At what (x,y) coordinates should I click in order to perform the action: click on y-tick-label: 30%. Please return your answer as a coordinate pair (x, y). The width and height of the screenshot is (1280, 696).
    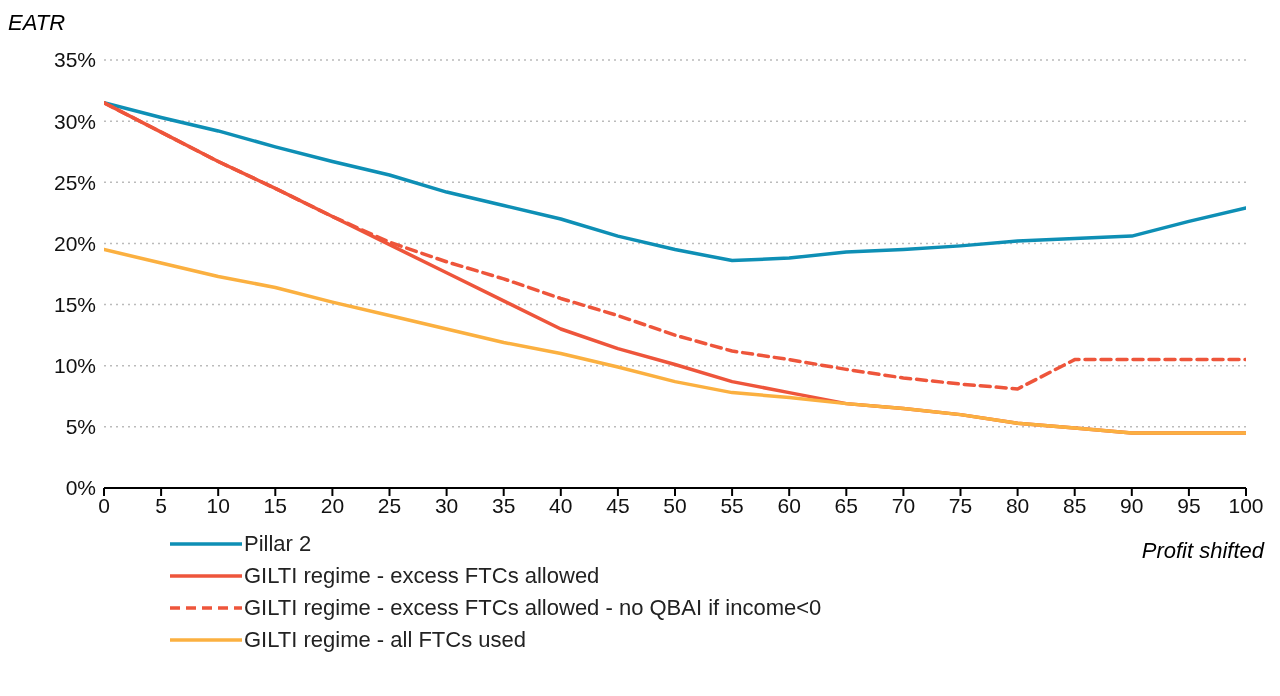
    Looking at the image, I should click on (74, 121).